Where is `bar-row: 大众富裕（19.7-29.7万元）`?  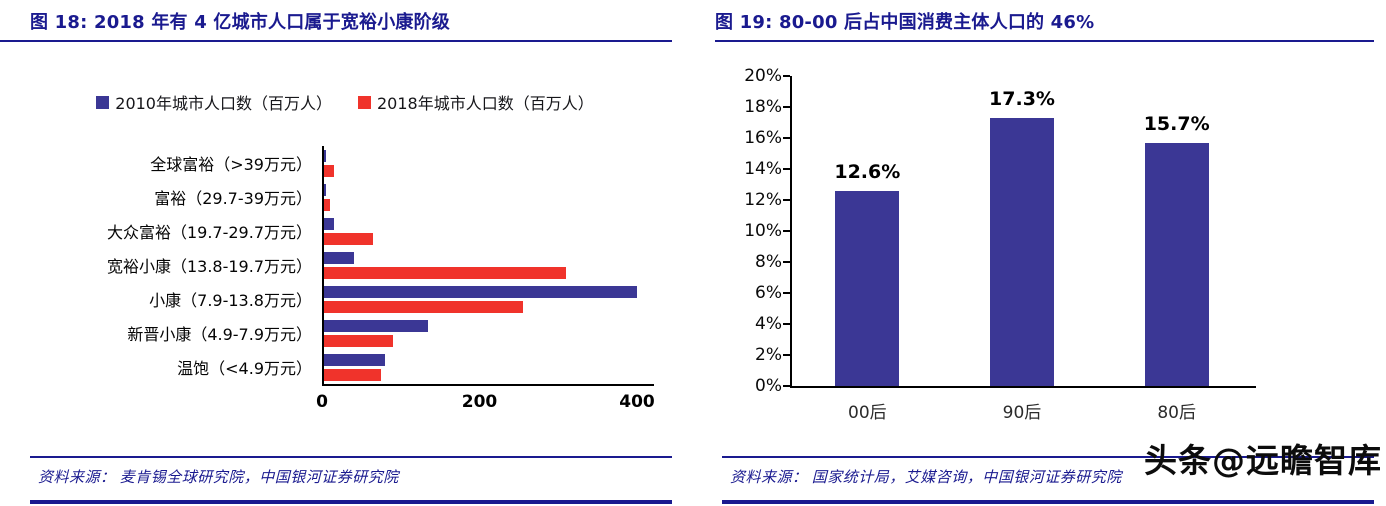 bar-row: 大众富裕（19.7-29.7万元） is located at coordinates (350, 231).